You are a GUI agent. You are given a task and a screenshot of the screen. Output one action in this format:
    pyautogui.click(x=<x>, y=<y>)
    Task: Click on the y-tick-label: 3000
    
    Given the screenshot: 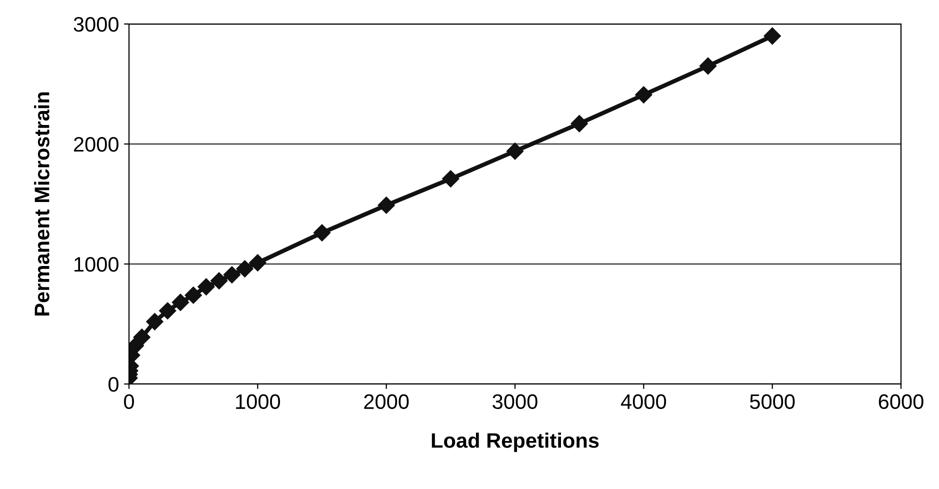 What is the action you would take?
    pyautogui.click(x=96, y=24)
    